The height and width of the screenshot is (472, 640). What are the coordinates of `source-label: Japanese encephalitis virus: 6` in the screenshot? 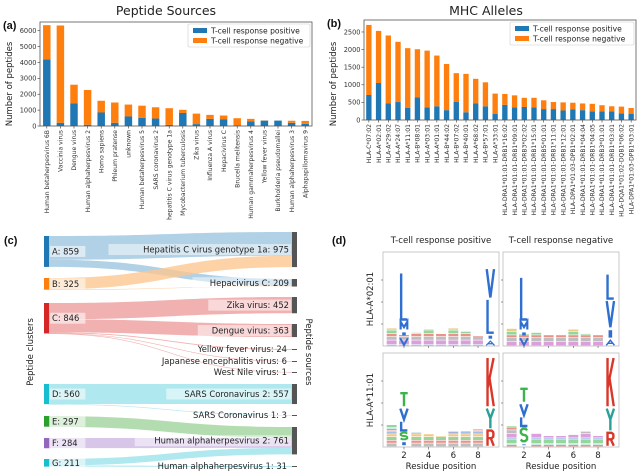 It's located at (224, 361).